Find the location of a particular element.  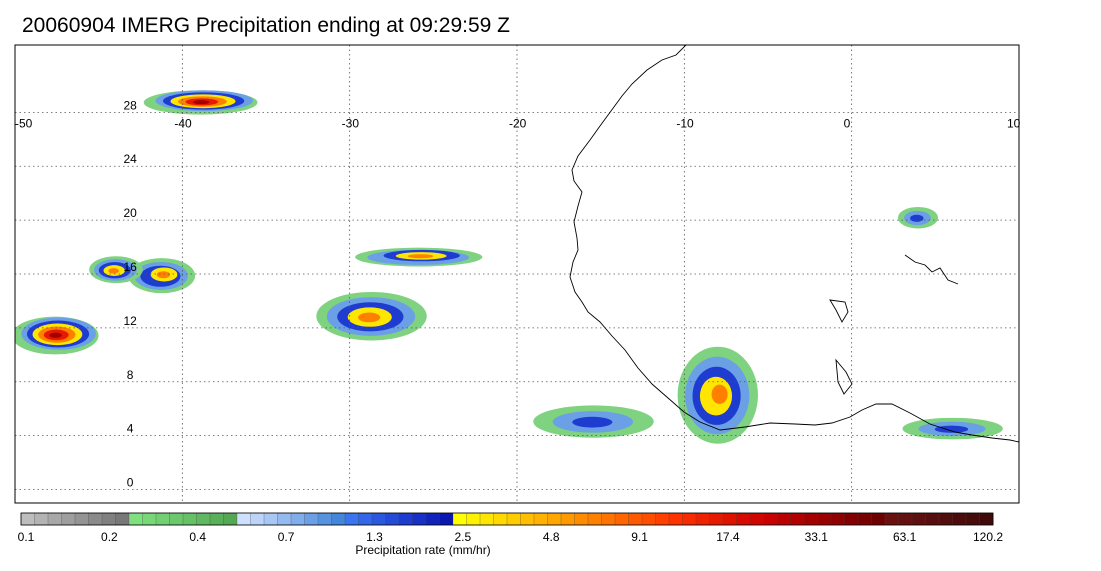

colorbar-tick-label: 2.5 is located at coordinates (462, 537).